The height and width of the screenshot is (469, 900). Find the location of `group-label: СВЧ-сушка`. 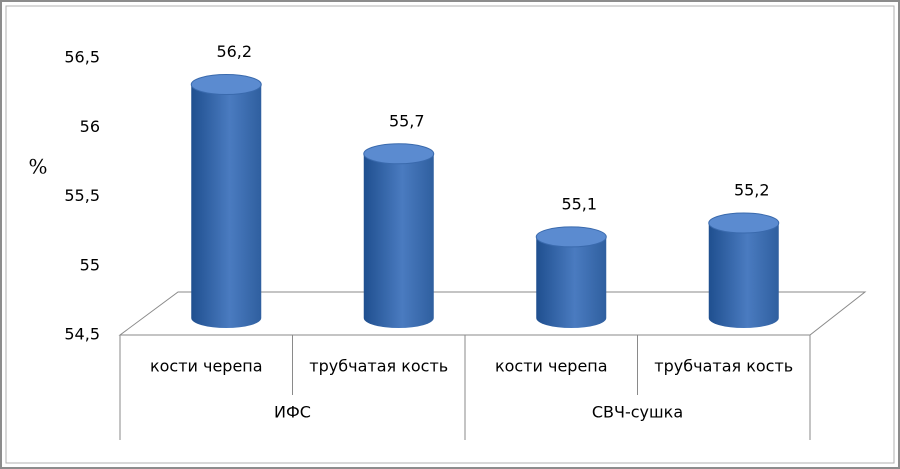

group-label: СВЧ-сушка is located at coordinates (637, 412).